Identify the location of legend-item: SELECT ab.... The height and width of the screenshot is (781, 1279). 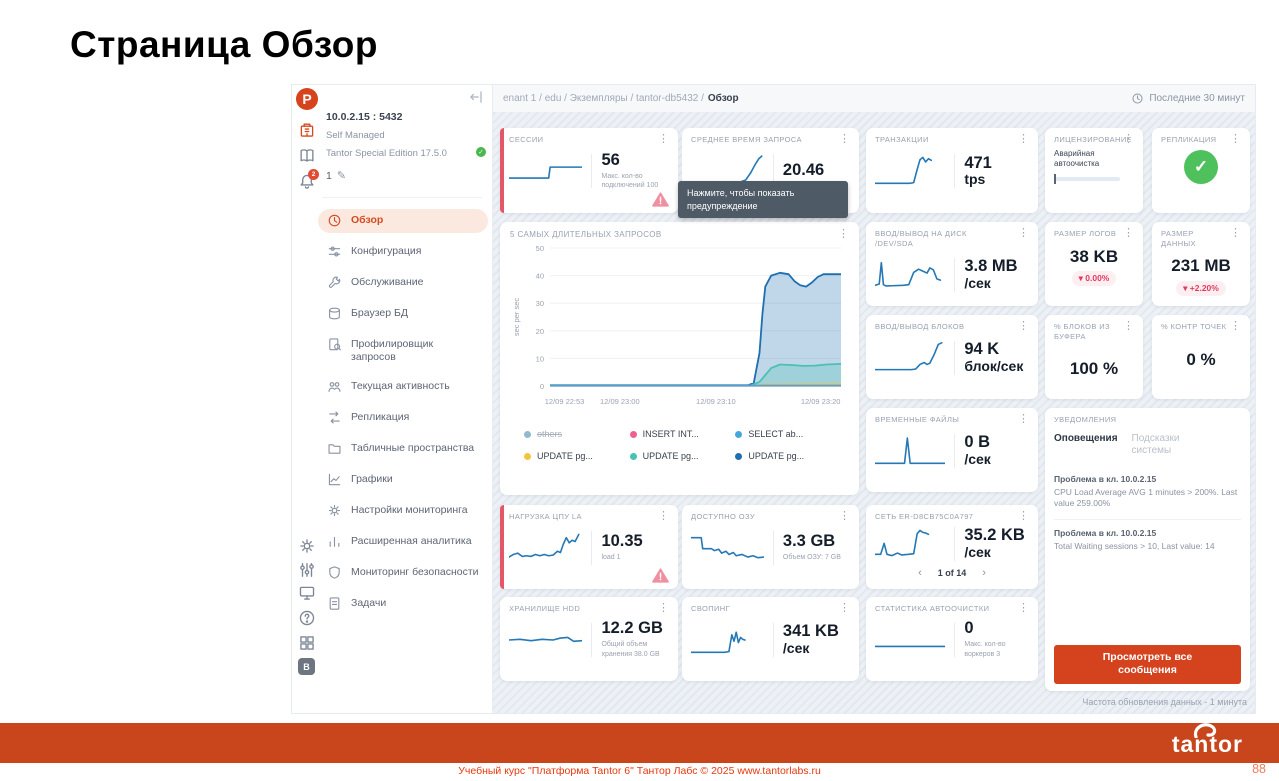
(785, 434).